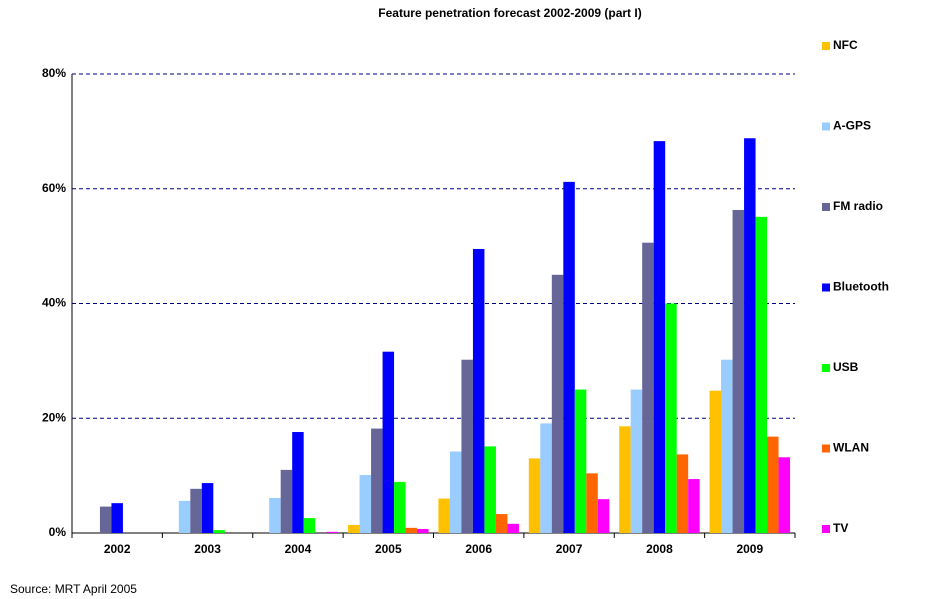 Image resolution: width=931 pixels, height=599 pixels. I want to click on x-tick-label: 2002, so click(117, 549).